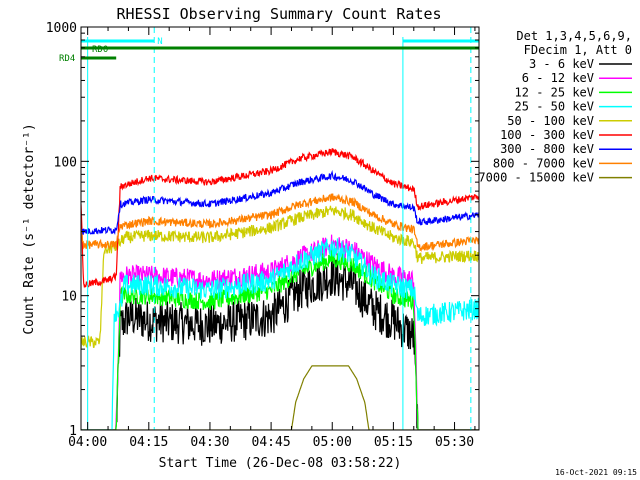 This screenshot has height=480, width=640. I want to click on legend-label-3: 12 - 25 keV, so click(554, 92).